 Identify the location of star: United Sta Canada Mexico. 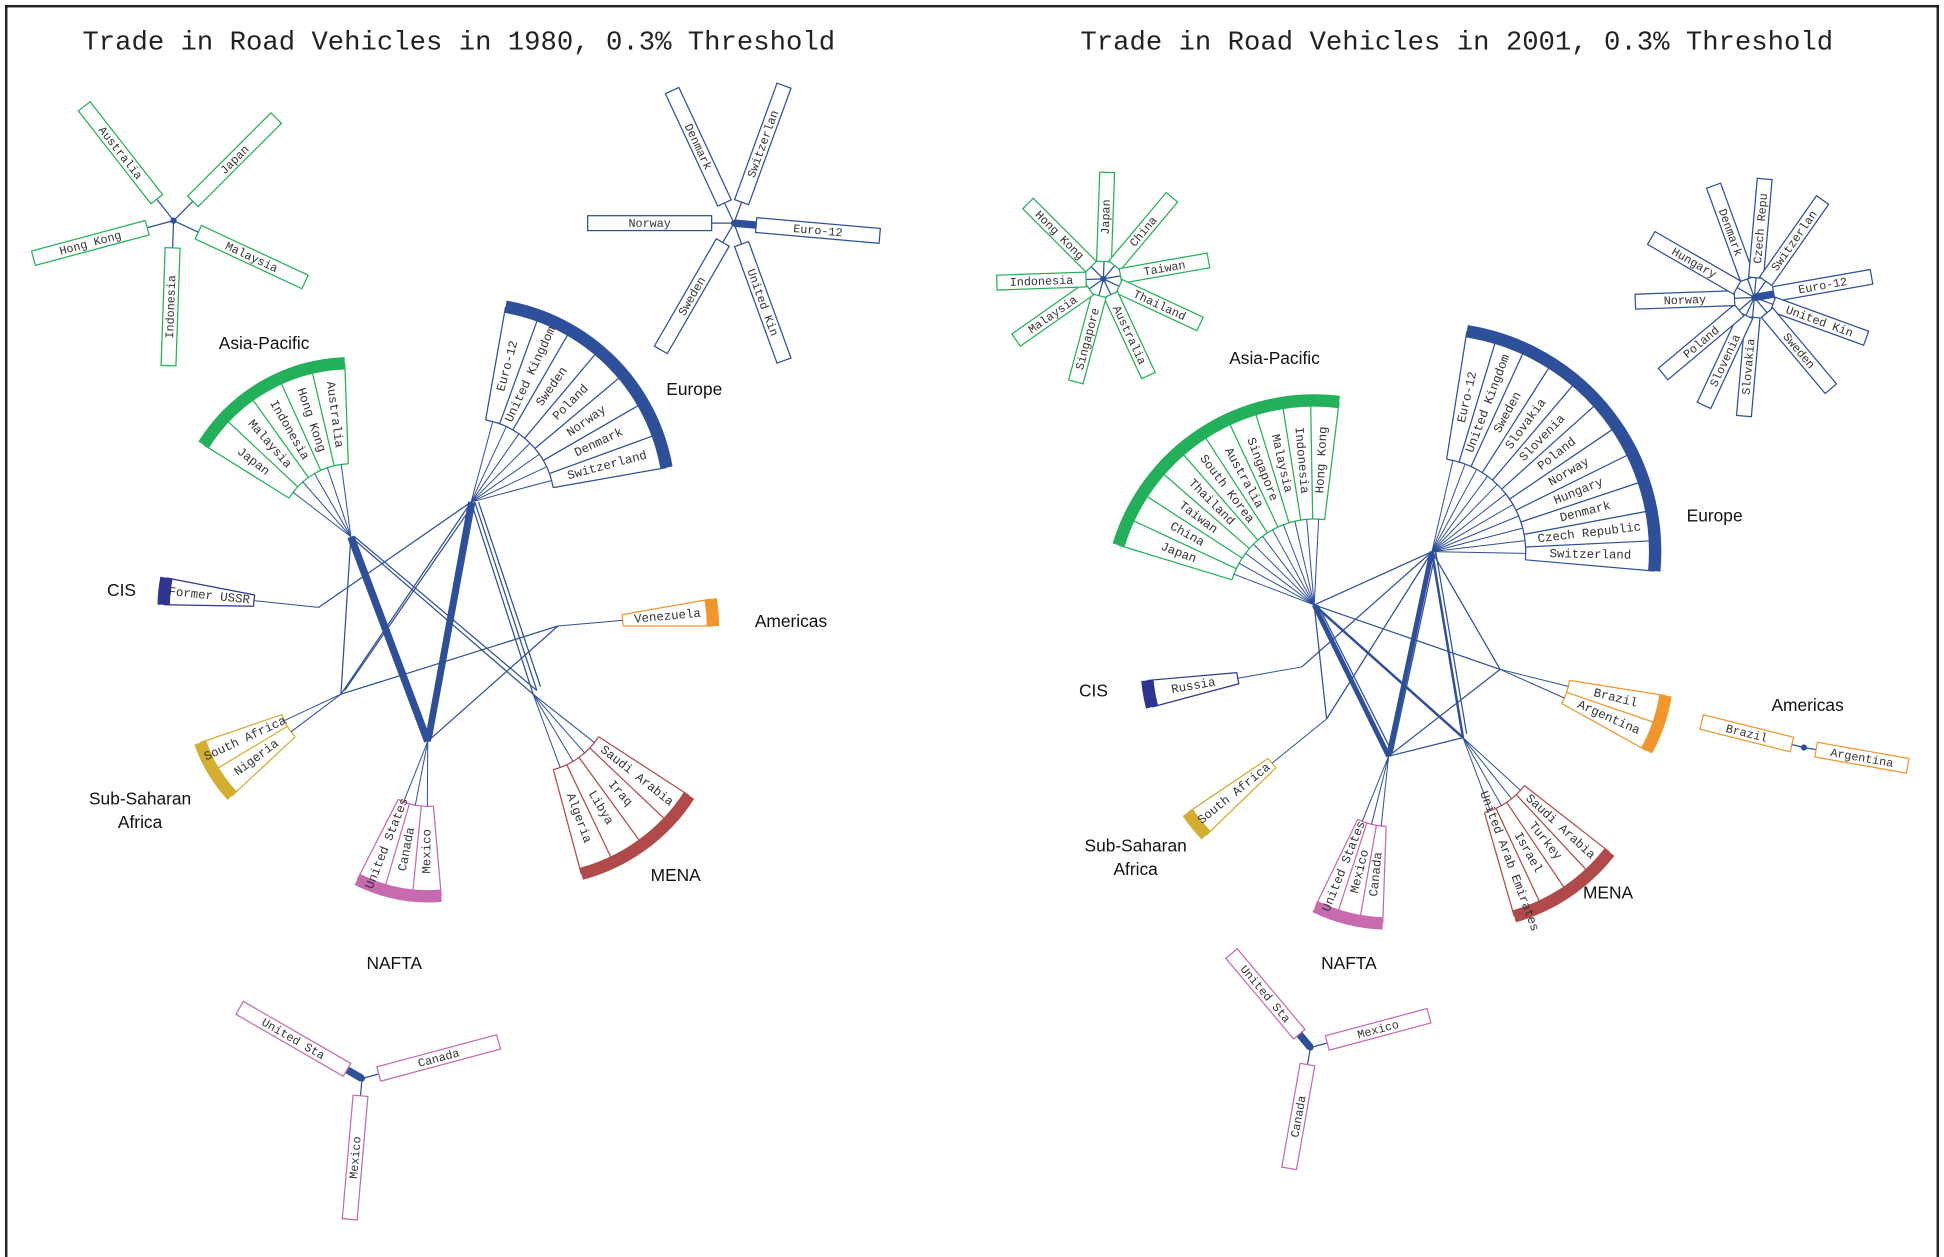
(368, 1110).